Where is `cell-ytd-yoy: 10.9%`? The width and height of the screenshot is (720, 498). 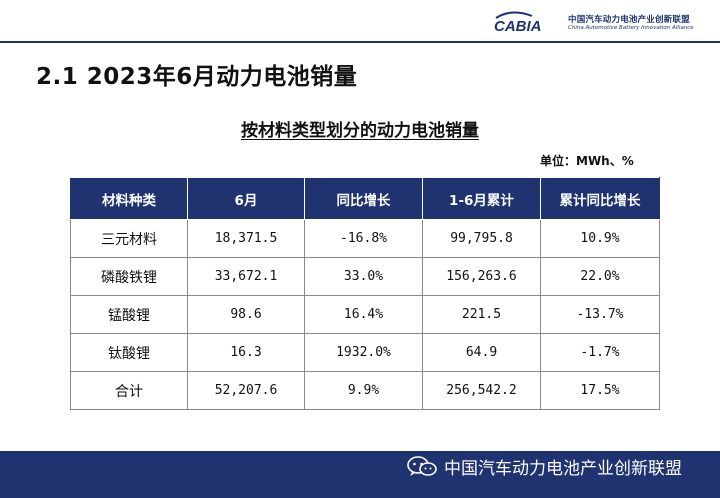 cell-ytd-yoy: 10.9% is located at coordinates (600, 238).